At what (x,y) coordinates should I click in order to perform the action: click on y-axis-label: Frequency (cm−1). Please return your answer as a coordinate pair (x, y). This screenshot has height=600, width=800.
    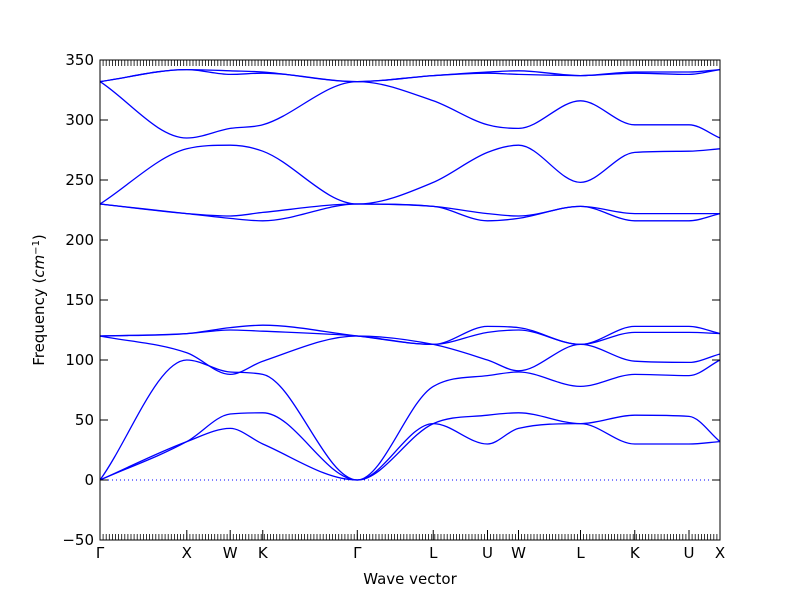
    Looking at the image, I should click on (39, 300).